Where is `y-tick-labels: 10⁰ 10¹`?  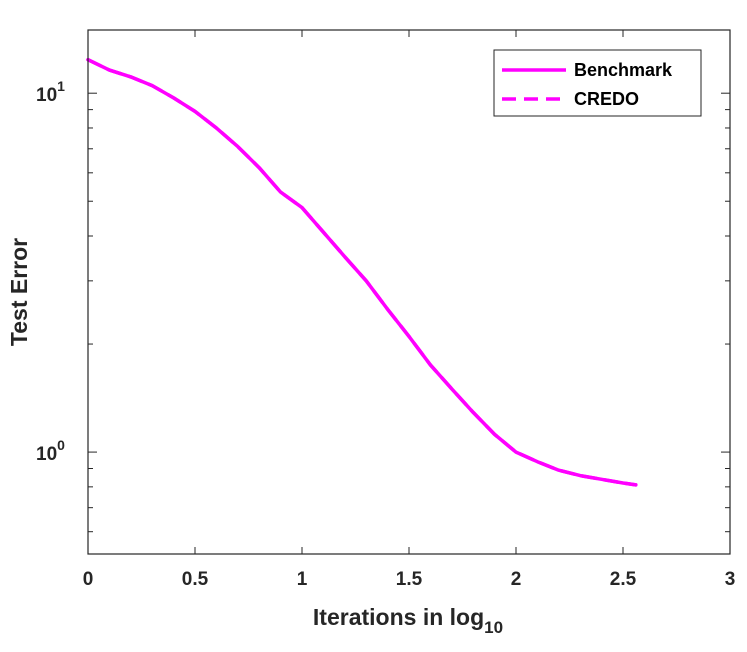 y-tick-labels: 10⁰ 10¹ is located at coordinates (50, 271).